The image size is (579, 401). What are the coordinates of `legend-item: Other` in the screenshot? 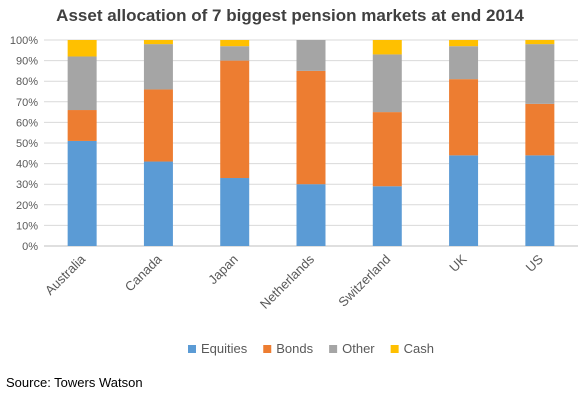 It's located at (352, 348).